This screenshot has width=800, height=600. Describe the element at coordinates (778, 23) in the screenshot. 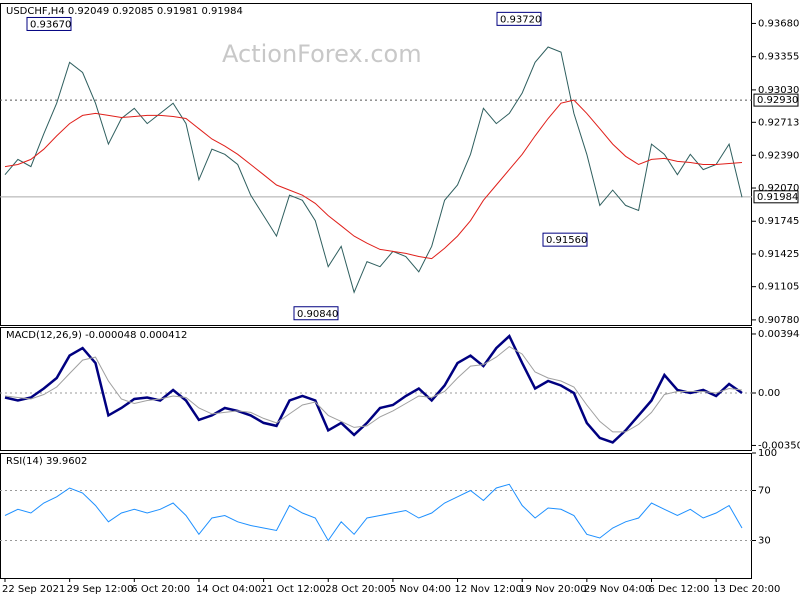

I see `y-tick-label: 0.93680` at that location.